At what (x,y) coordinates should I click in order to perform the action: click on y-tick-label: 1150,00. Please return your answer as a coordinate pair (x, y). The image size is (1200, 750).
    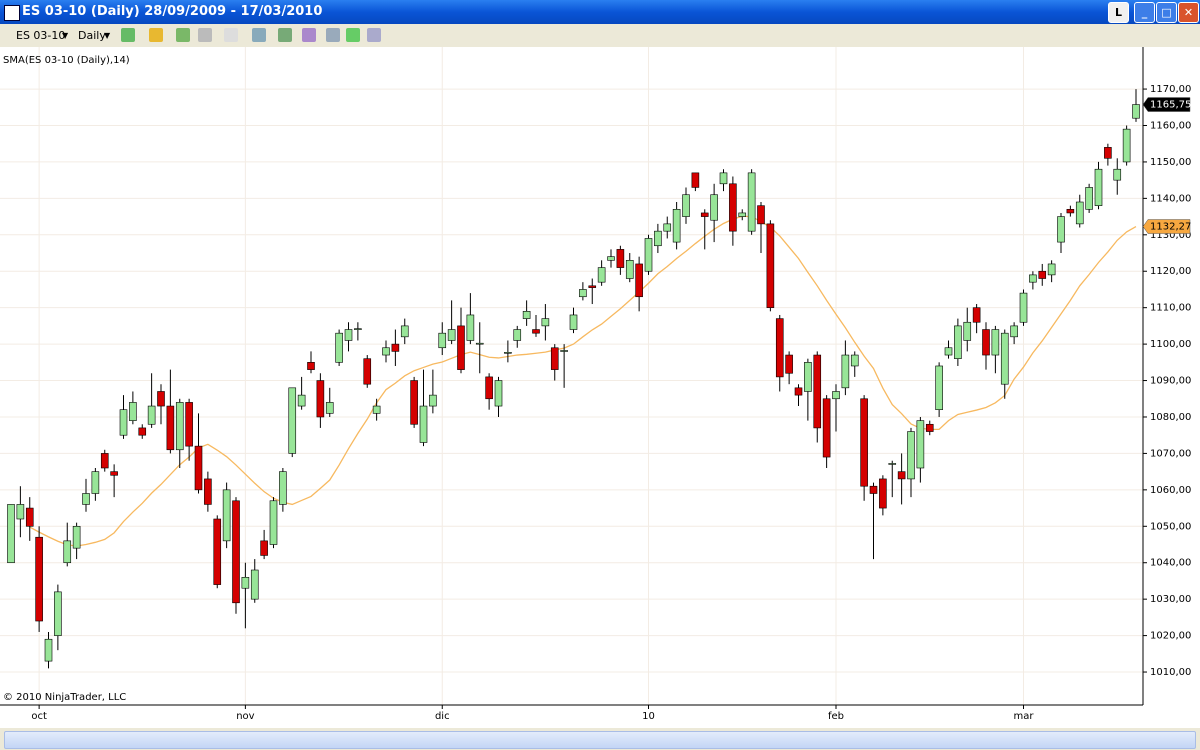
    Looking at the image, I should click on (1170, 162).